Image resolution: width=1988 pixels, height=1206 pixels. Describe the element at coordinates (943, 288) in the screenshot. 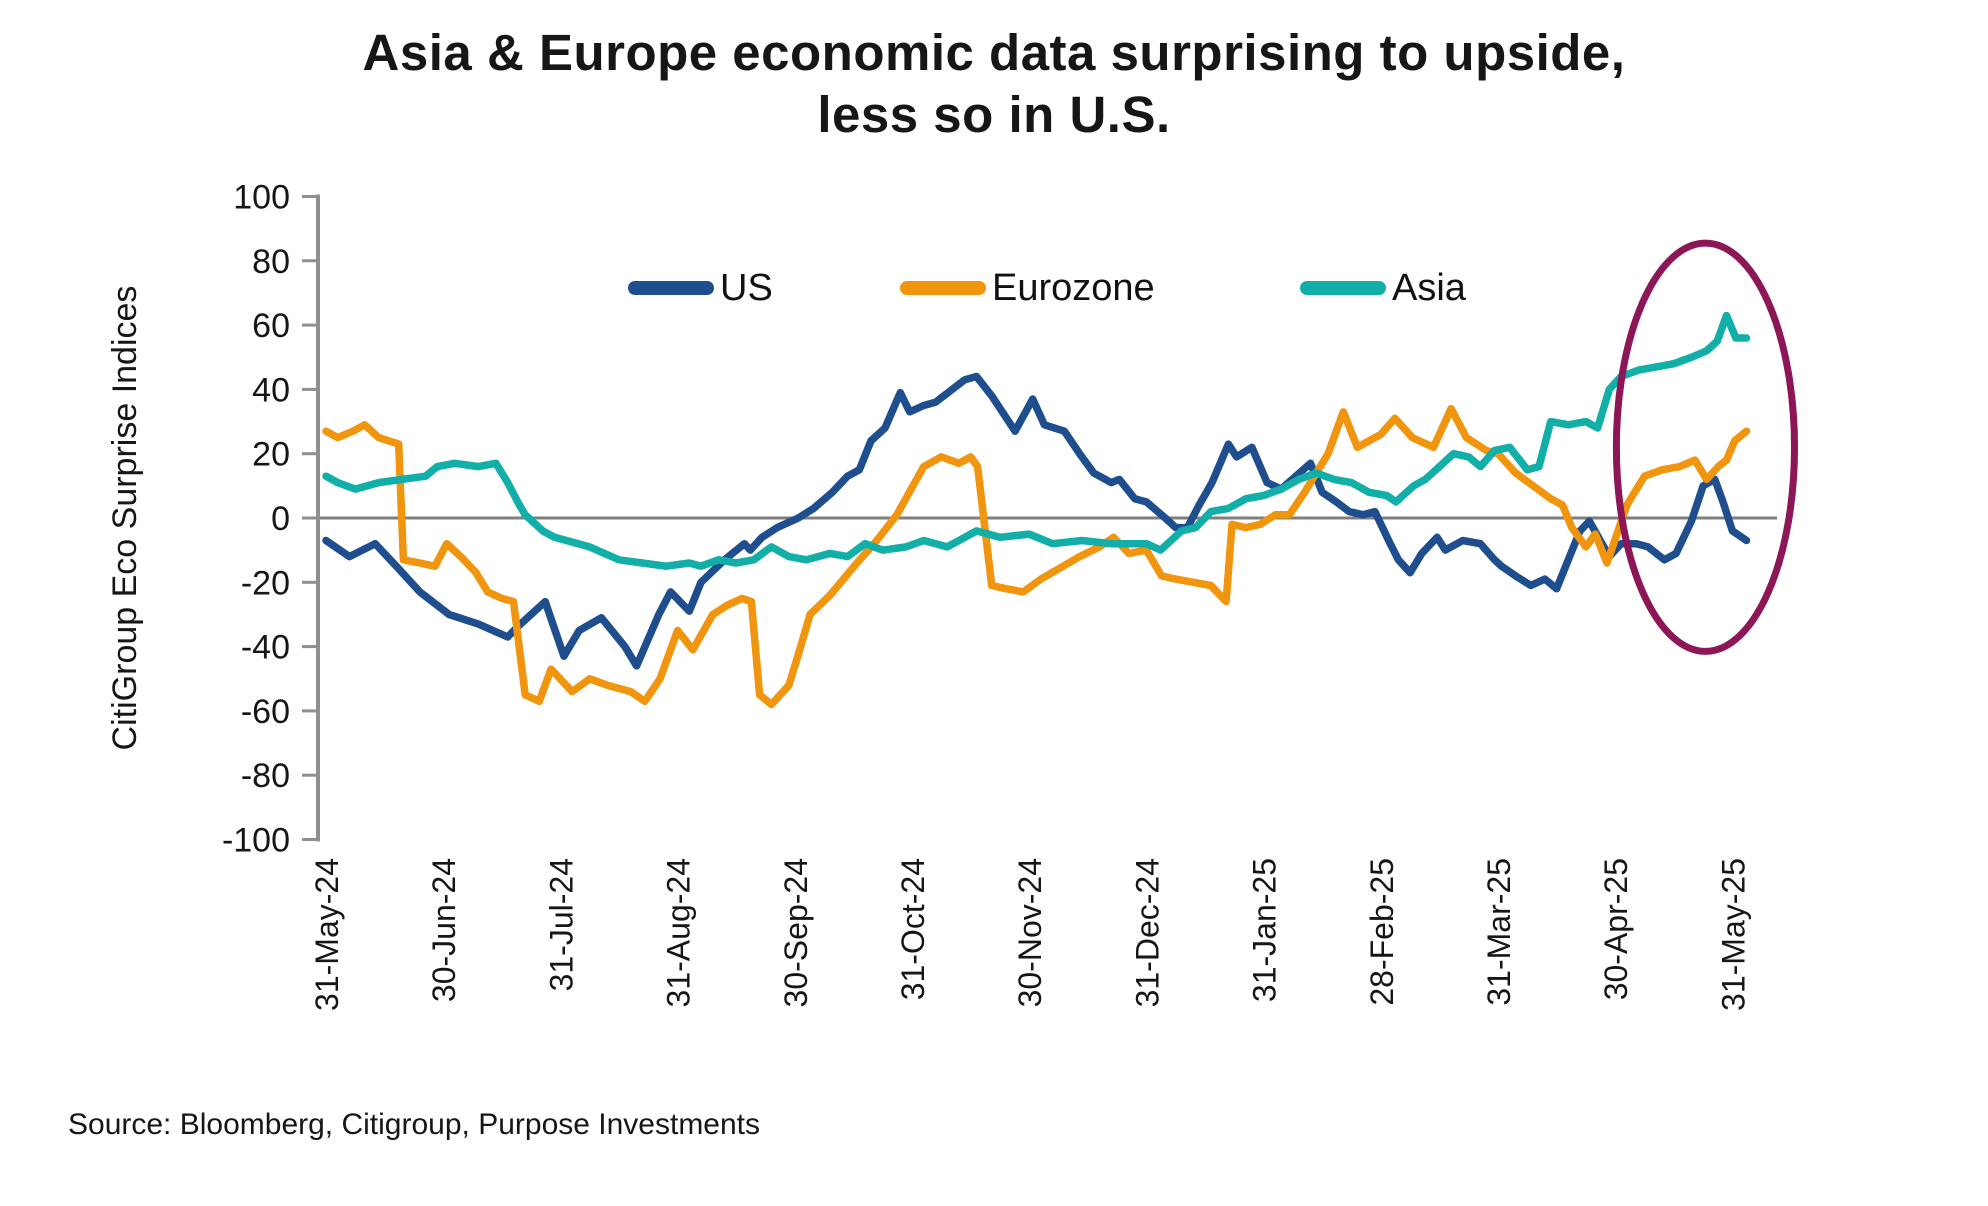

I see `eurozone-line-swatch-icon` at that location.